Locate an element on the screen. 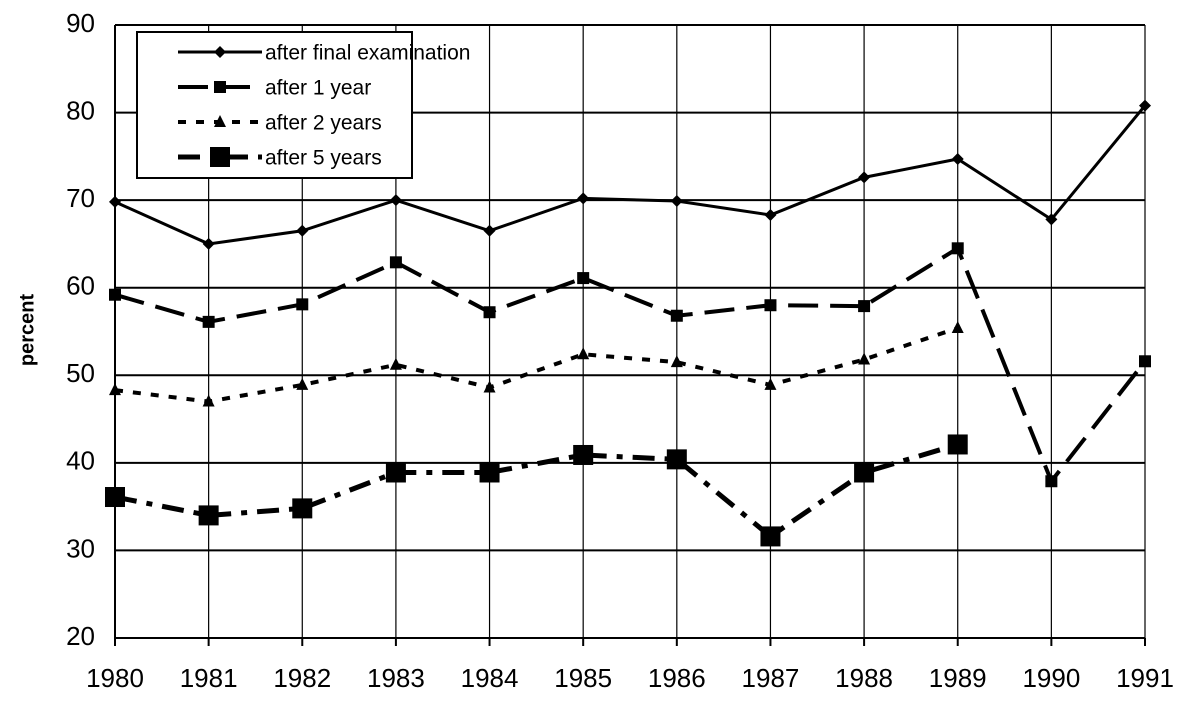 This screenshot has height=705, width=1180. legend-label: after 5 years is located at coordinates (323, 158).